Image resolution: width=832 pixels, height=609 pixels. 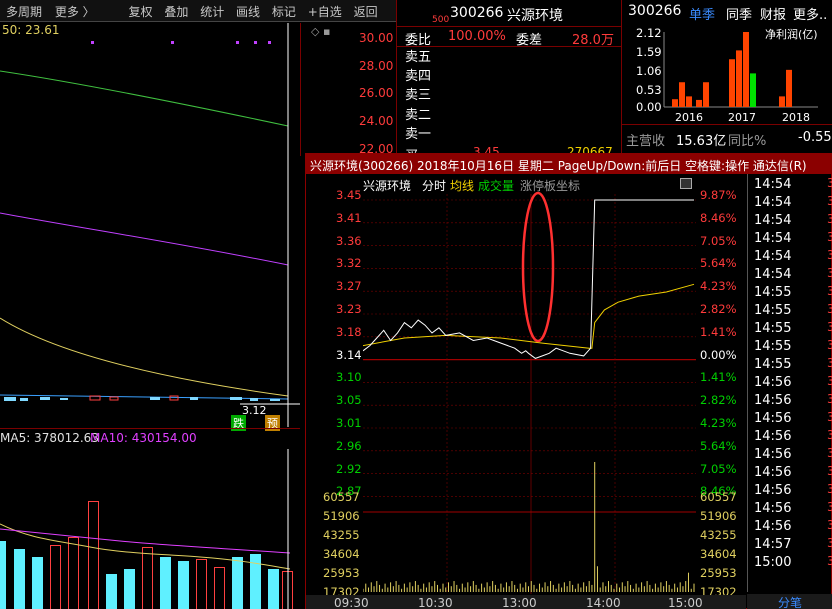 What do you see at coordinates (324, 12) in the screenshot?
I see `add-favorite-button: +自选` at bounding box center [324, 12].